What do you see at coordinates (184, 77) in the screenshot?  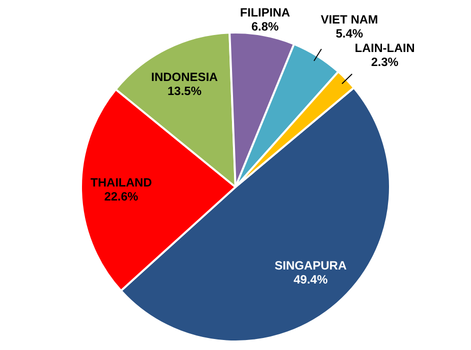 I see `slice-label: INDONESIA` at bounding box center [184, 77].